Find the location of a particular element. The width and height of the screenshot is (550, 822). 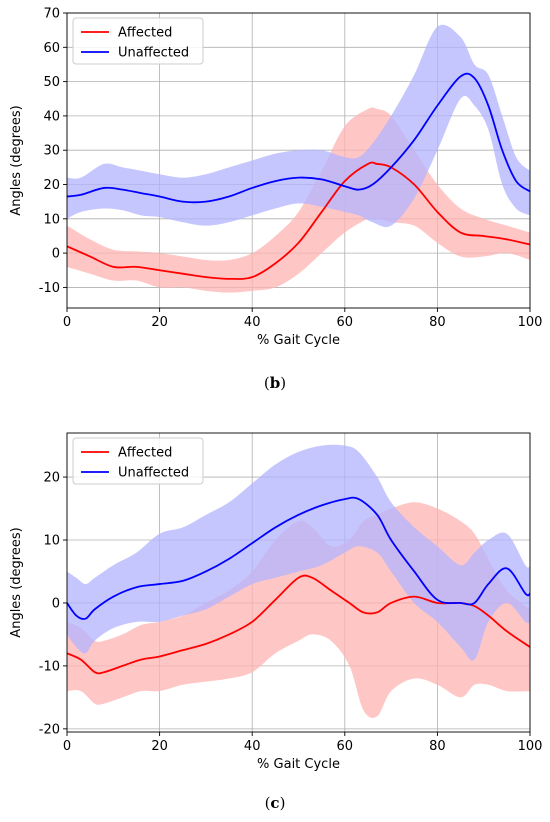

panel-caption-letter: b is located at coordinates (275, 383).